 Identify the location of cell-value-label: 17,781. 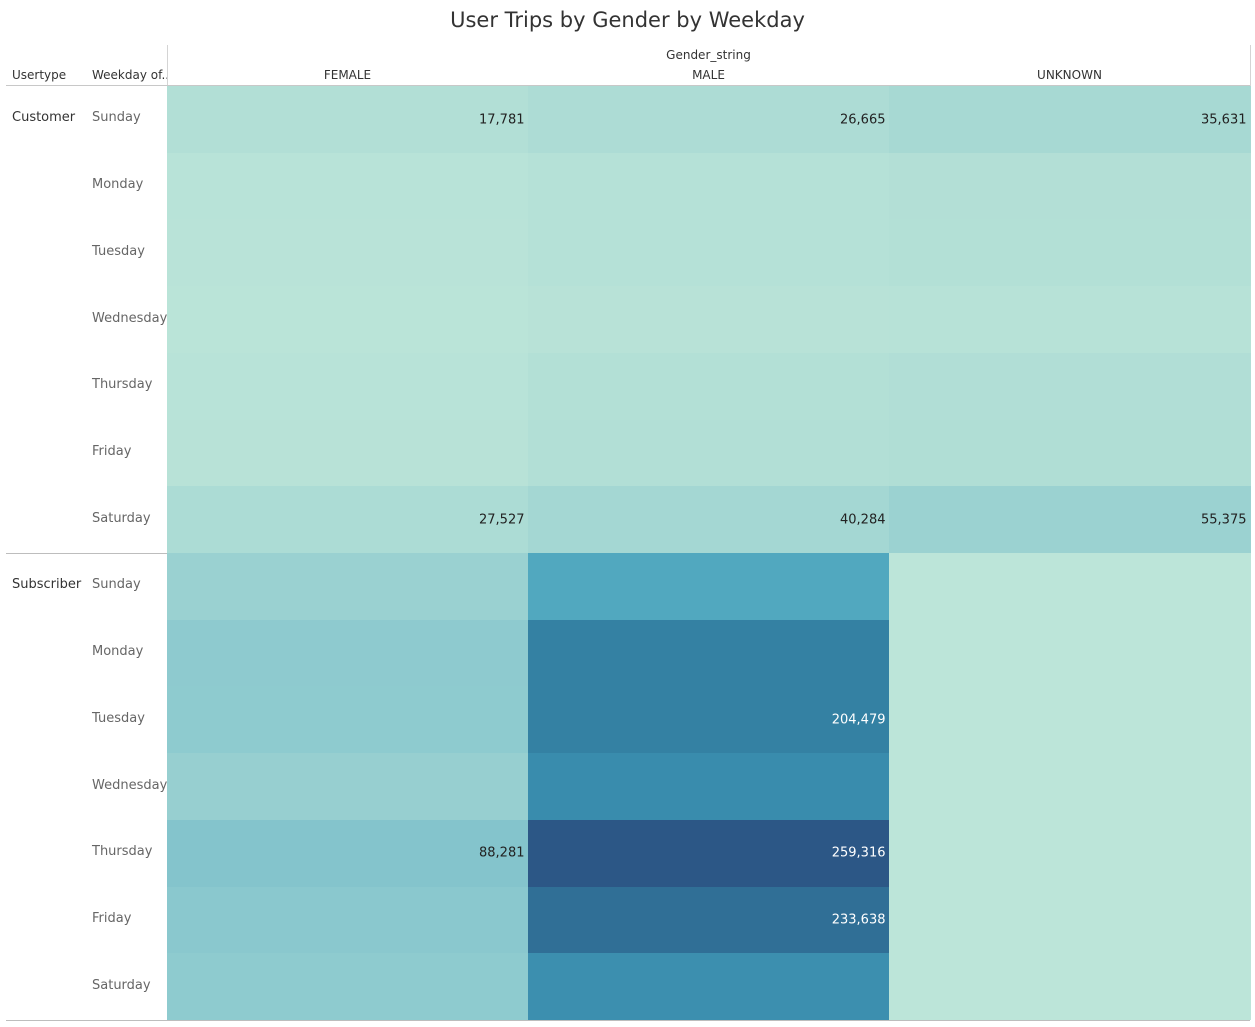
(502, 120).